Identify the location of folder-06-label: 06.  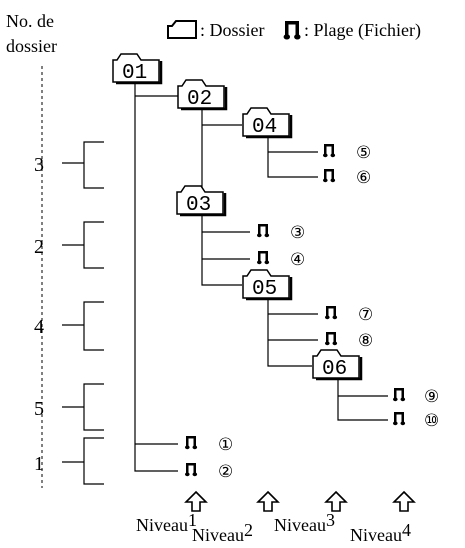
(334, 369).